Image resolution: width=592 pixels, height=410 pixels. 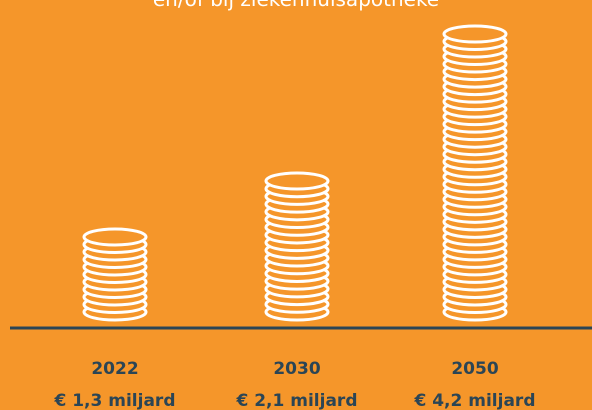 What do you see at coordinates (114, 369) in the screenshot?
I see `category-label: 2022` at bounding box center [114, 369].